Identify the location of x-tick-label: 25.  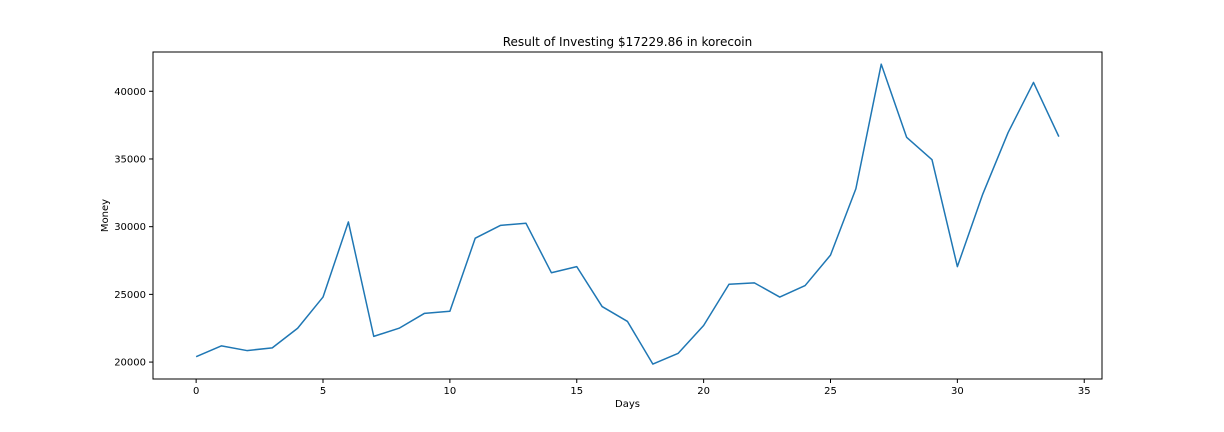
(830, 391).